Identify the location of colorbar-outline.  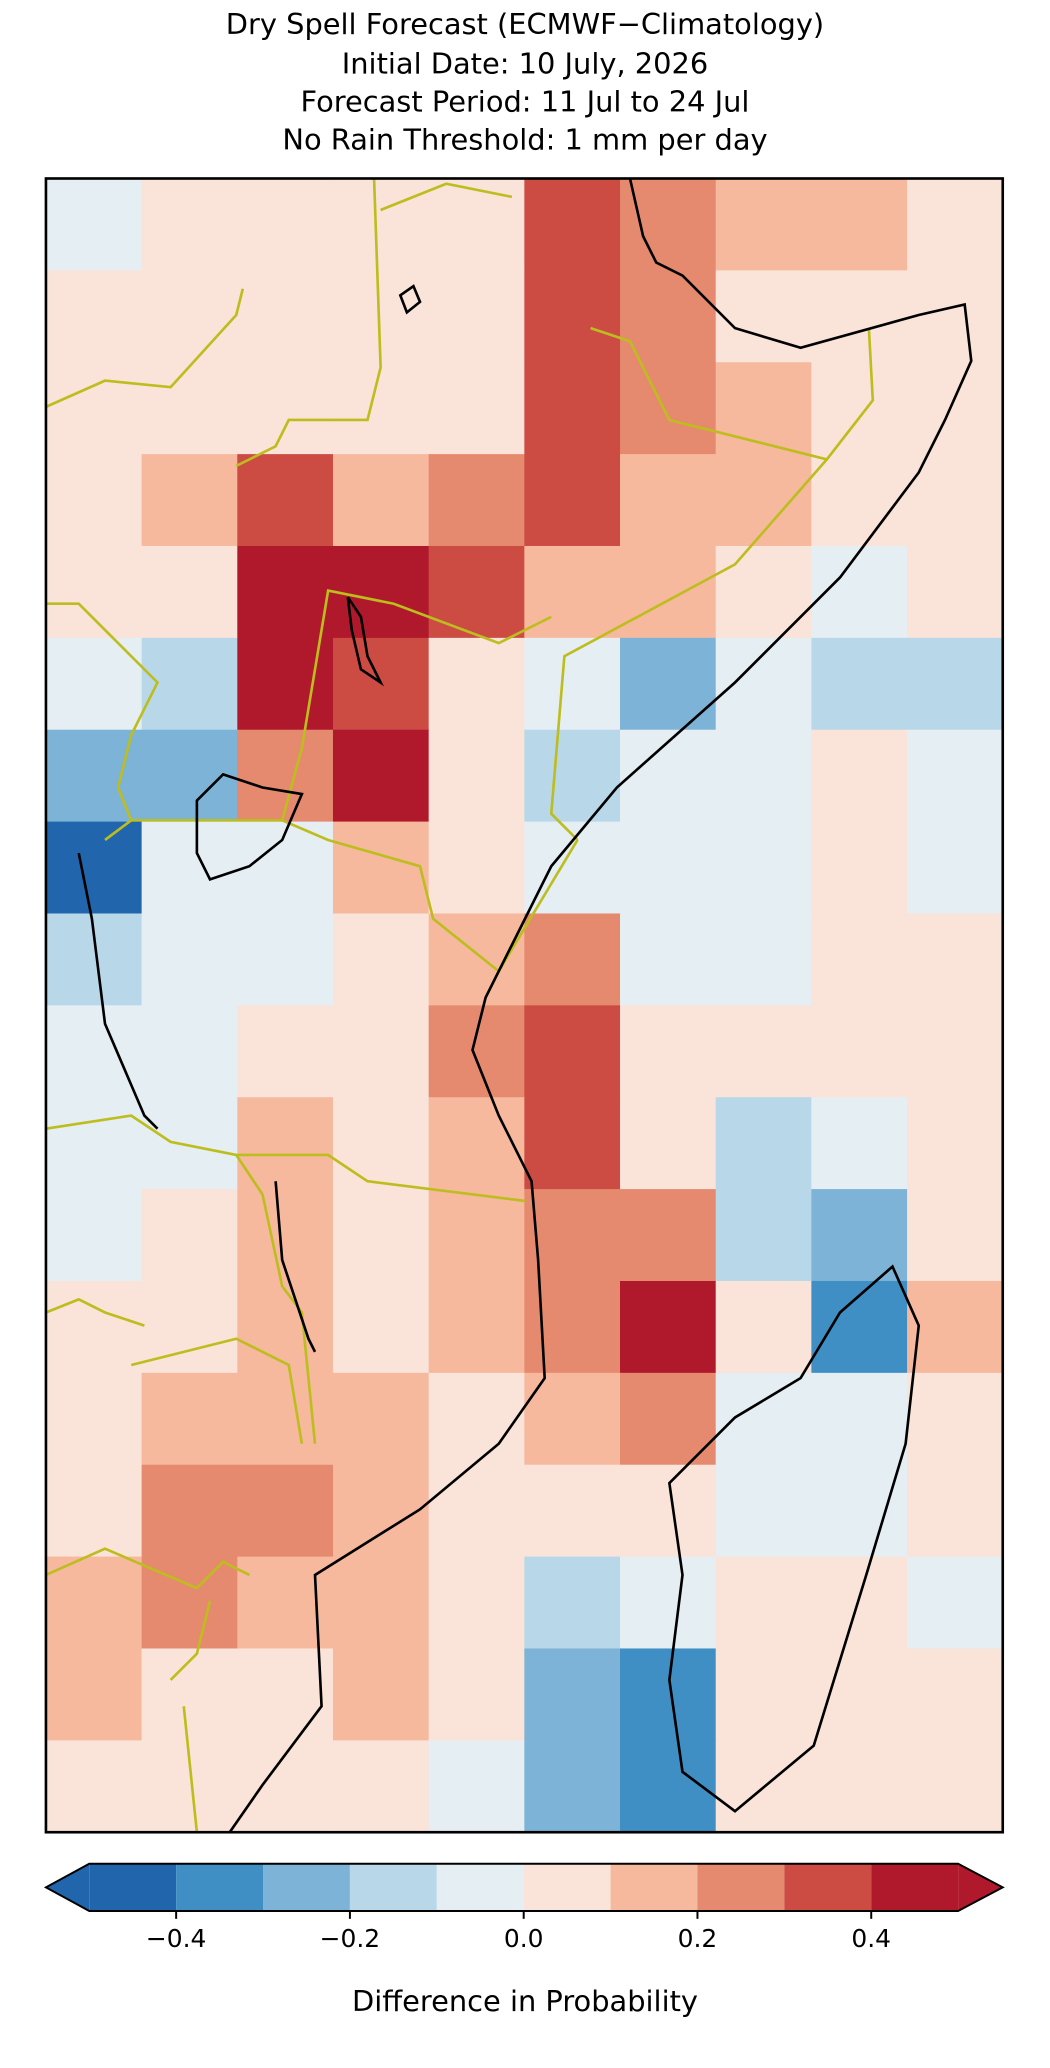
(524, 1887).